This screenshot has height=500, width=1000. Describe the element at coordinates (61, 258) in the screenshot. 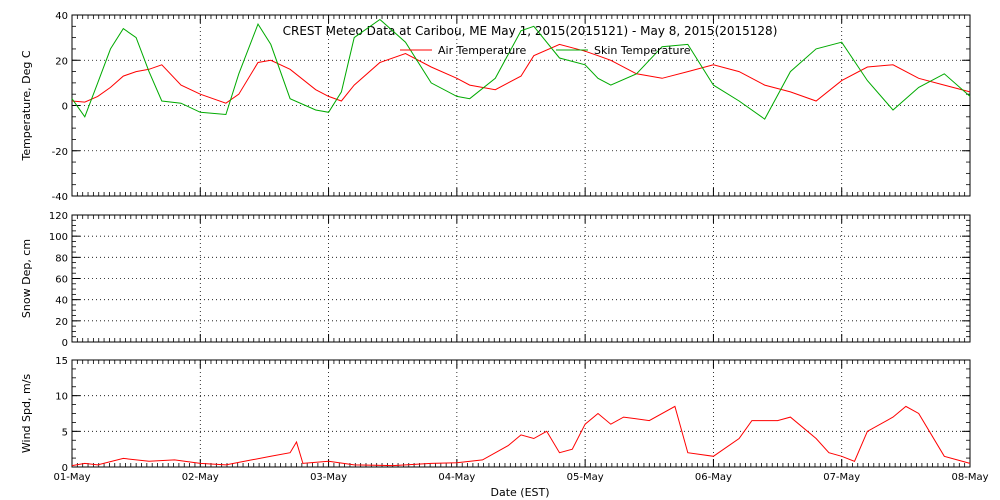

I see `y-tick-label: 80` at that location.